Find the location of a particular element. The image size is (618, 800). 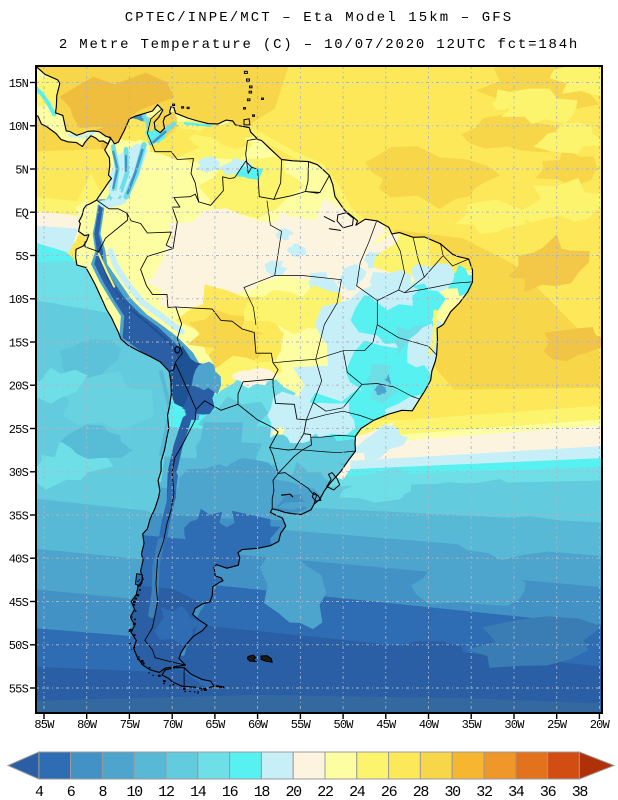

svg-text: 12 is located at coordinates (166, 792).